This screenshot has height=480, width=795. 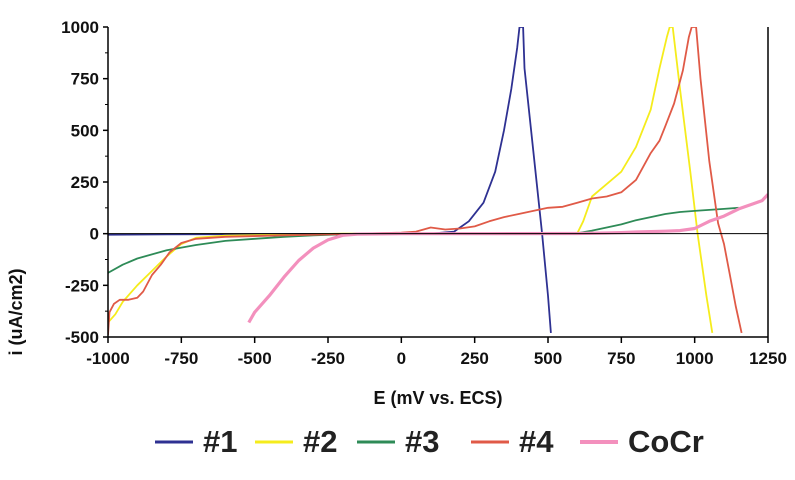 I want to click on y-tick-label: 500, so click(x=85, y=130).